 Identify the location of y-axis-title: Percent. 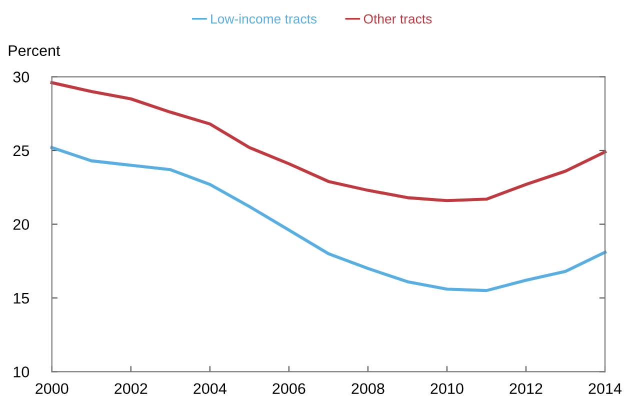
(34, 50).